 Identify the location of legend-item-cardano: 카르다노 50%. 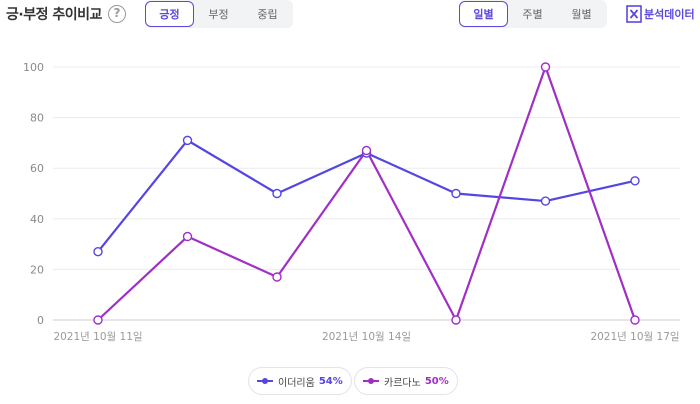
(406, 381).